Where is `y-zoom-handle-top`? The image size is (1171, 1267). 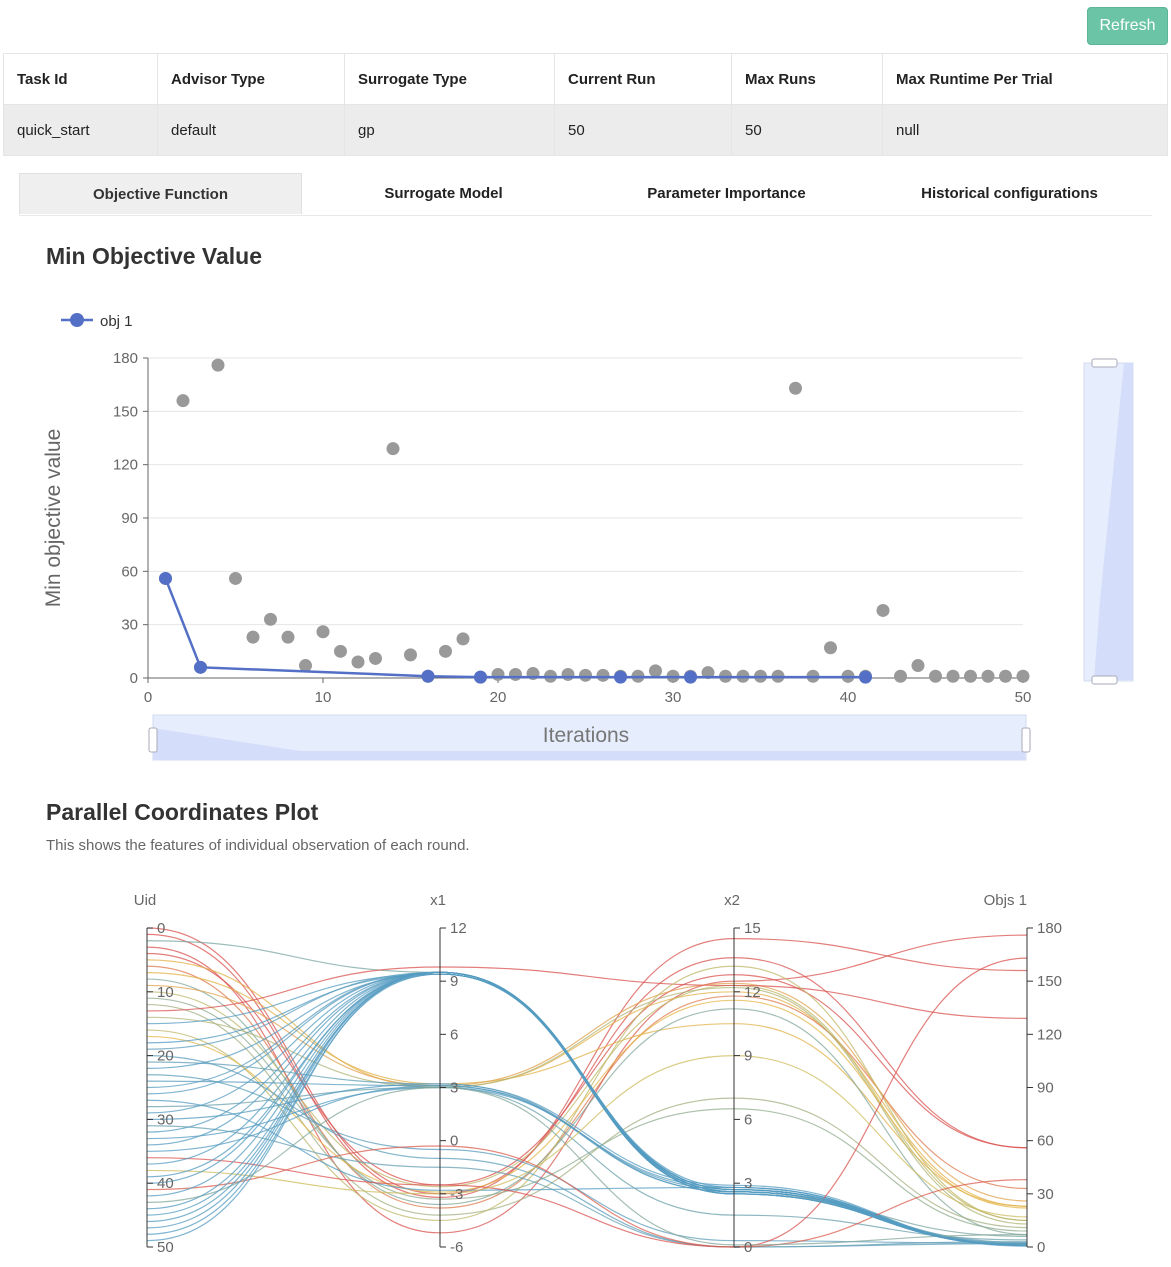
y-zoom-handle-top is located at coordinates (1104, 363).